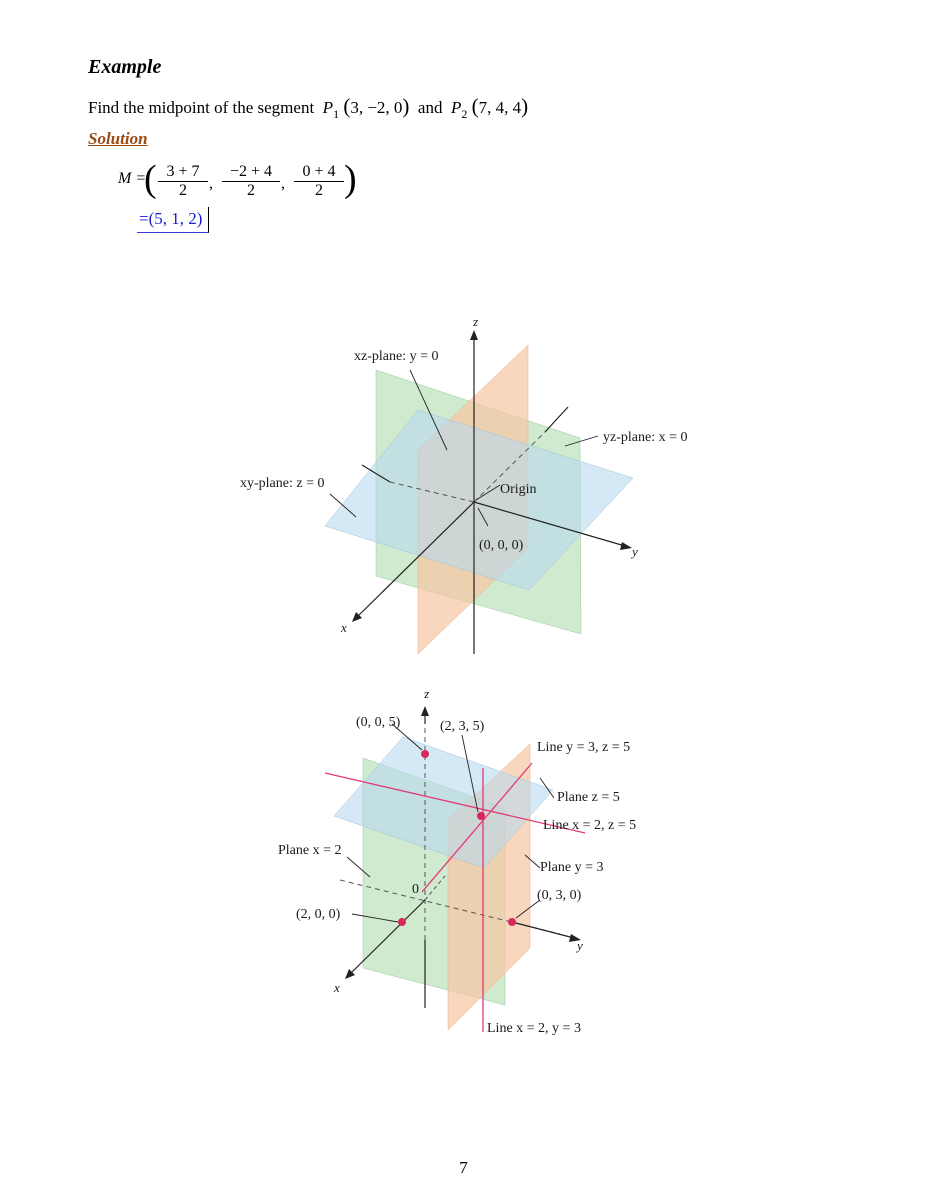 Image resolution: width=927 pixels, height=1200 pixels. Describe the element at coordinates (343, 505) in the screenshot. I see `xy-leader` at that location.